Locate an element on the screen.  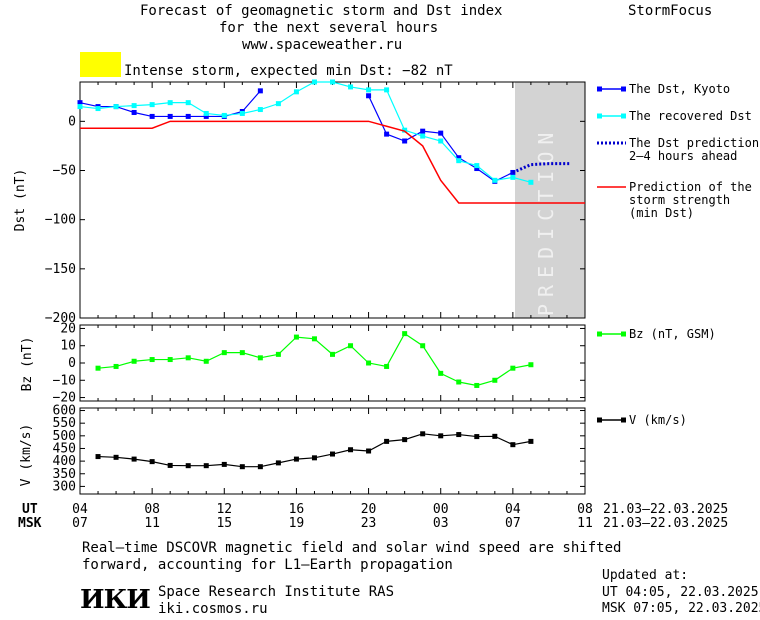
updated-ut: UT 04:05, 22.03.2025 is located at coordinates (680, 592).